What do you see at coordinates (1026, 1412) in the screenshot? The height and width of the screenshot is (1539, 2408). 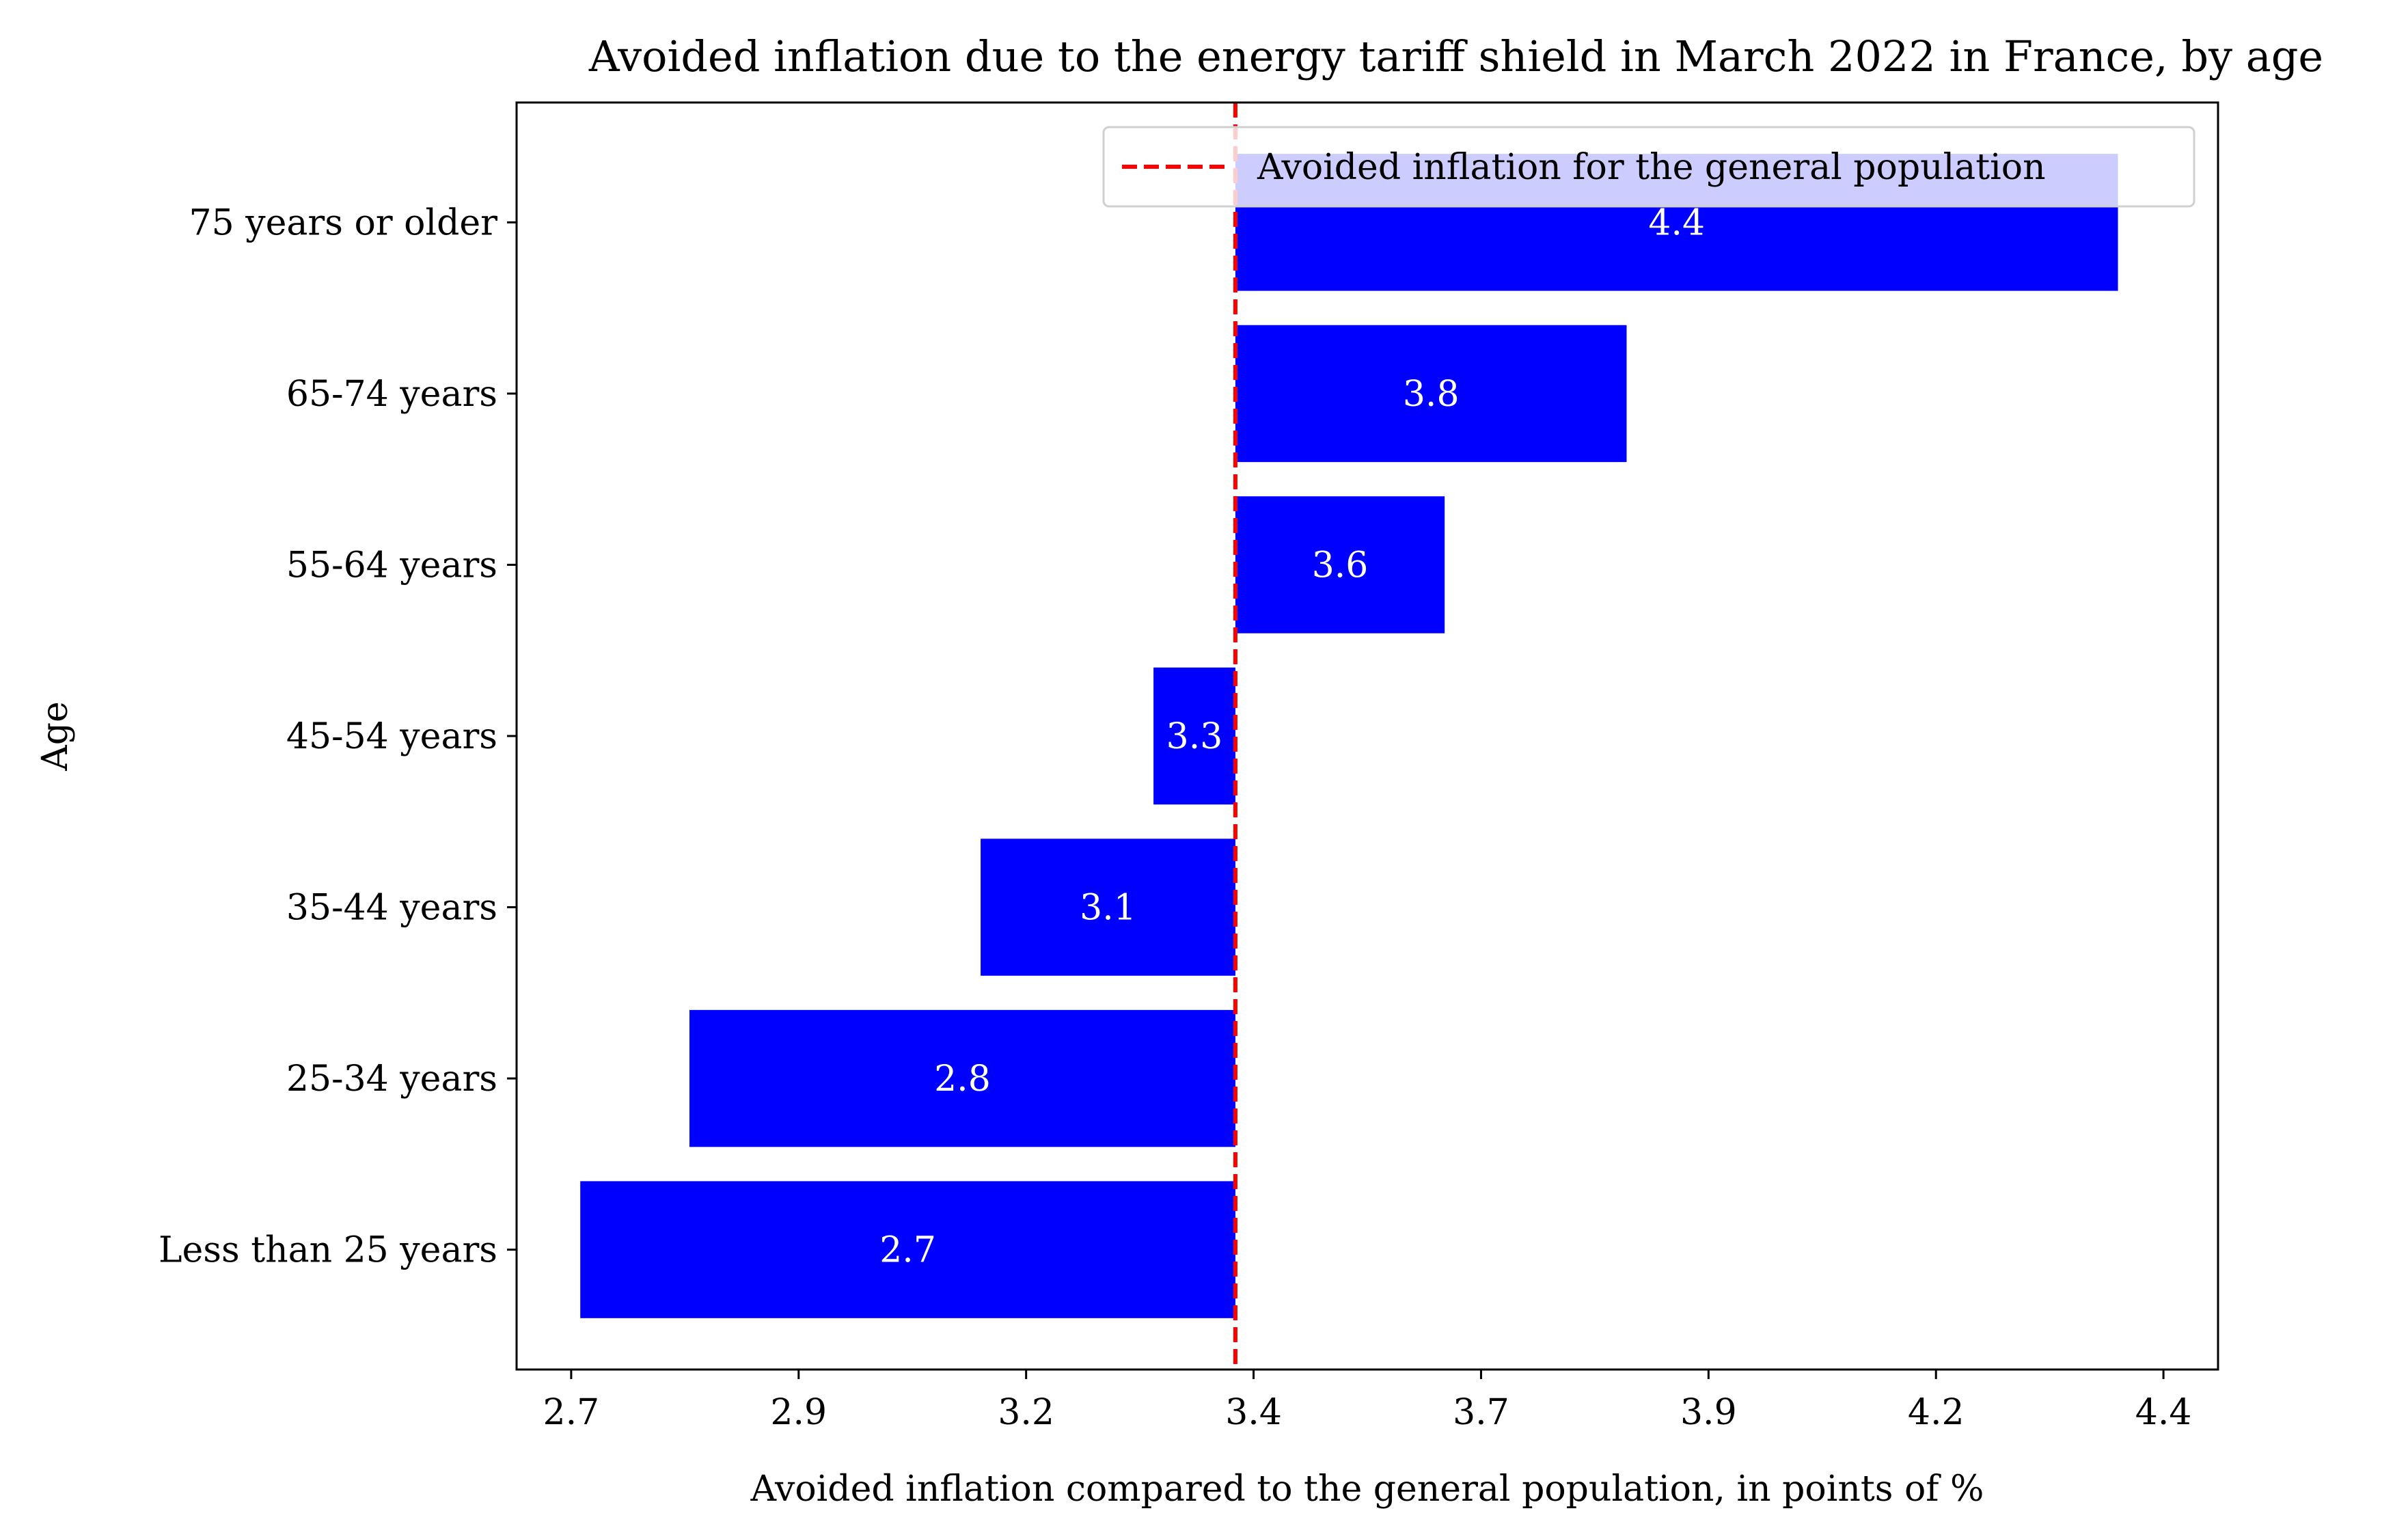 I see `x-tick-label: 3.2` at bounding box center [1026, 1412].